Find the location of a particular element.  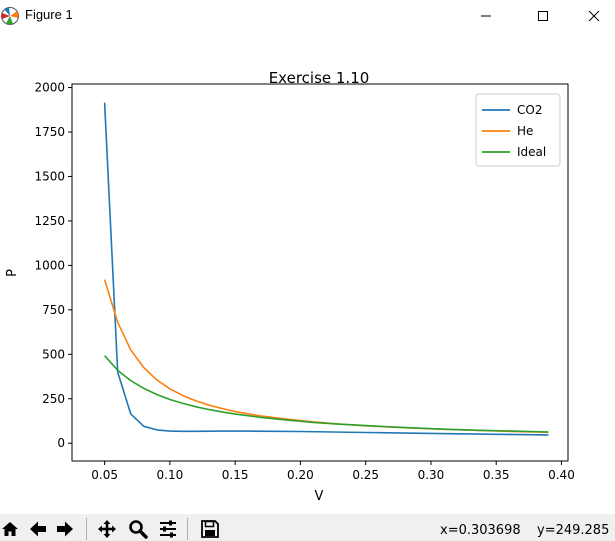

x-axis-label: V is located at coordinates (319, 496).